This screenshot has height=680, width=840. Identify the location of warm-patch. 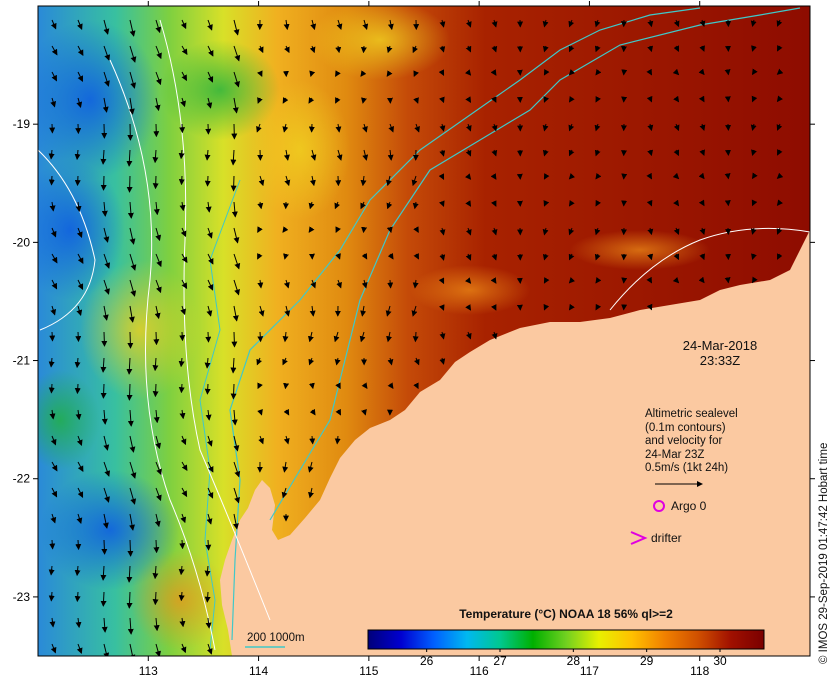
(470, 290).